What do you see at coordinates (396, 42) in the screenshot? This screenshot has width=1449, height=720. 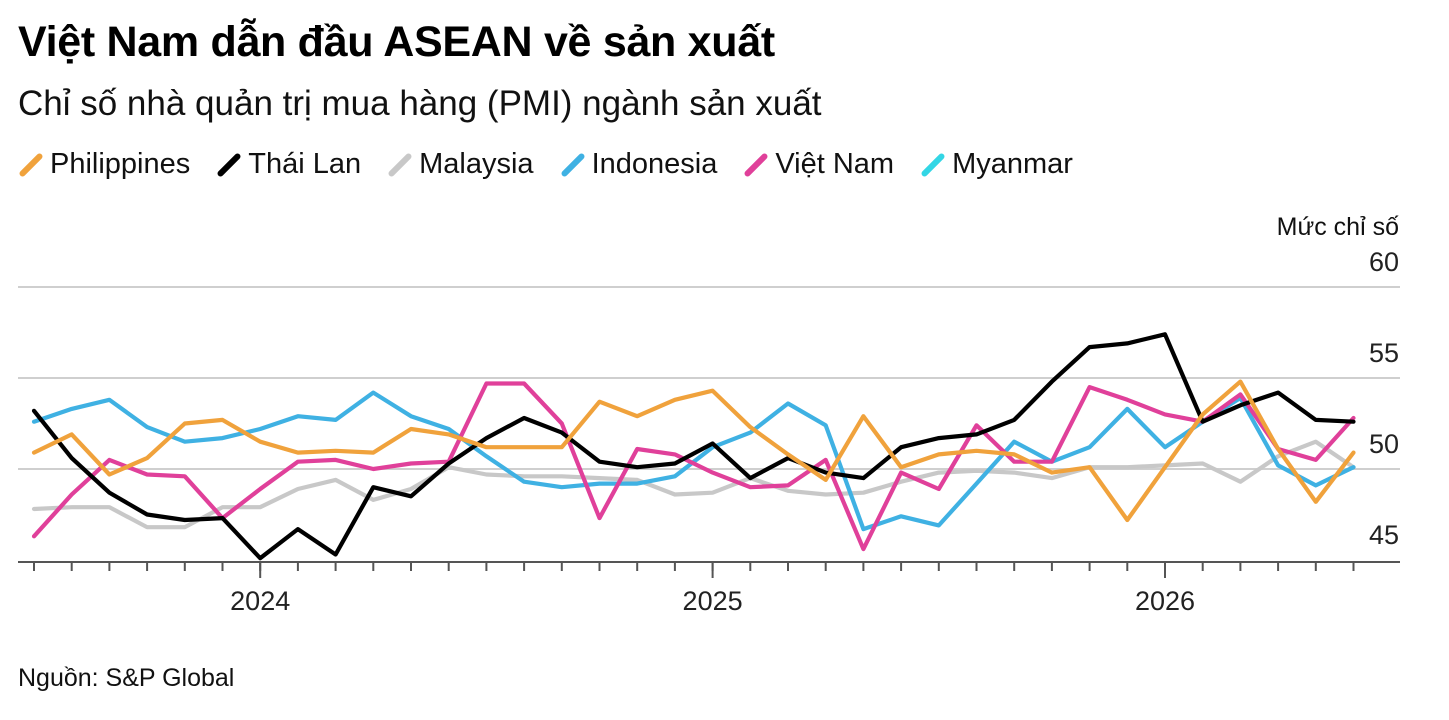 I see `chart-title: Việt Nam dẫn đầu ASEAN về sản xuất` at bounding box center [396, 42].